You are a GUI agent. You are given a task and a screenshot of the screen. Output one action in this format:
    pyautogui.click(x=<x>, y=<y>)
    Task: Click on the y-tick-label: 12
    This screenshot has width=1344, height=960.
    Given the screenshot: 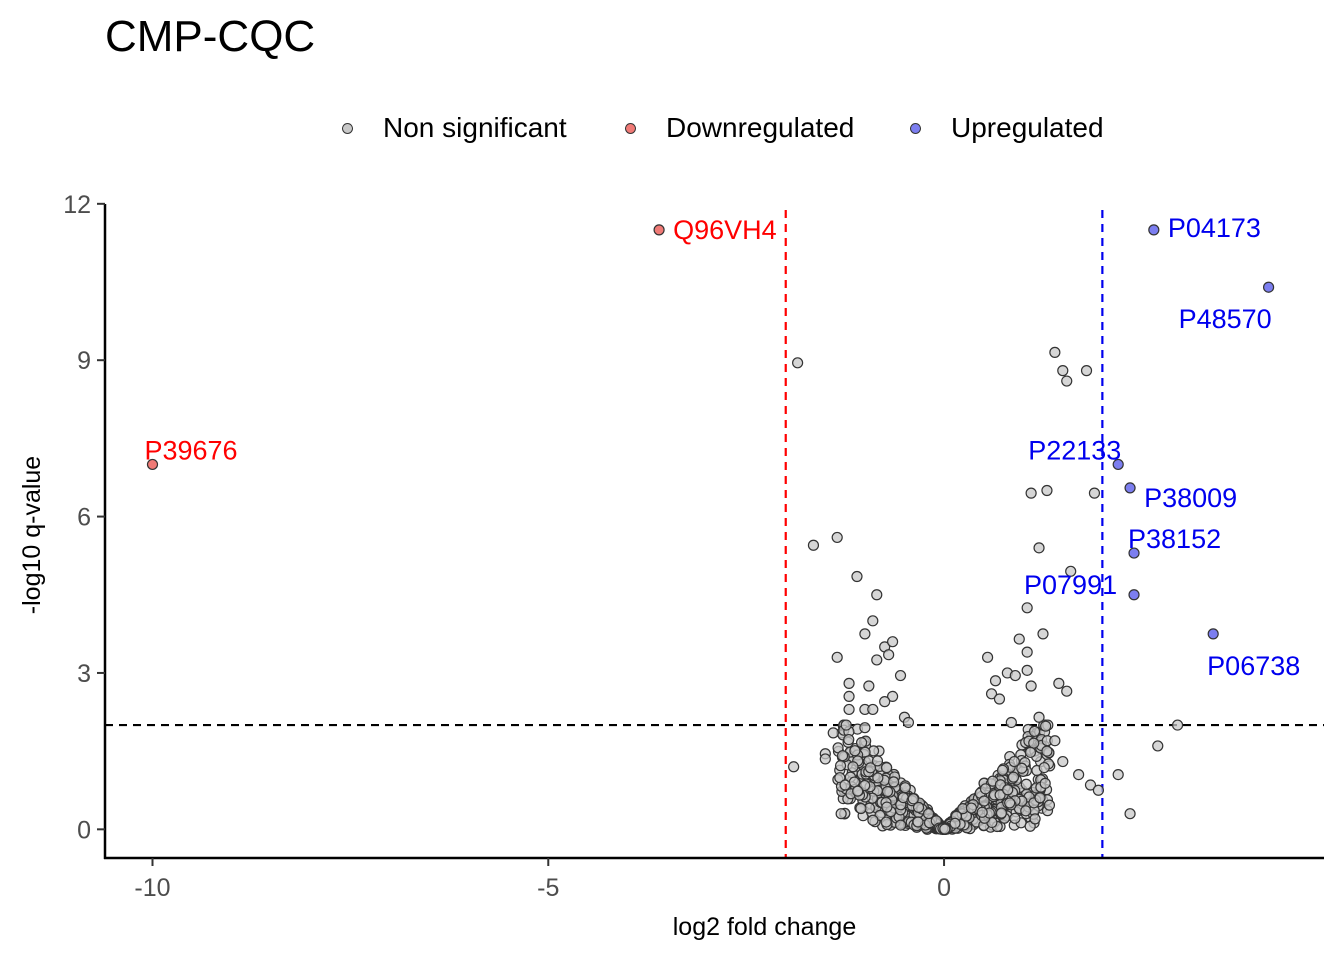 What is the action you would take?
    pyautogui.click(x=77, y=205)
    